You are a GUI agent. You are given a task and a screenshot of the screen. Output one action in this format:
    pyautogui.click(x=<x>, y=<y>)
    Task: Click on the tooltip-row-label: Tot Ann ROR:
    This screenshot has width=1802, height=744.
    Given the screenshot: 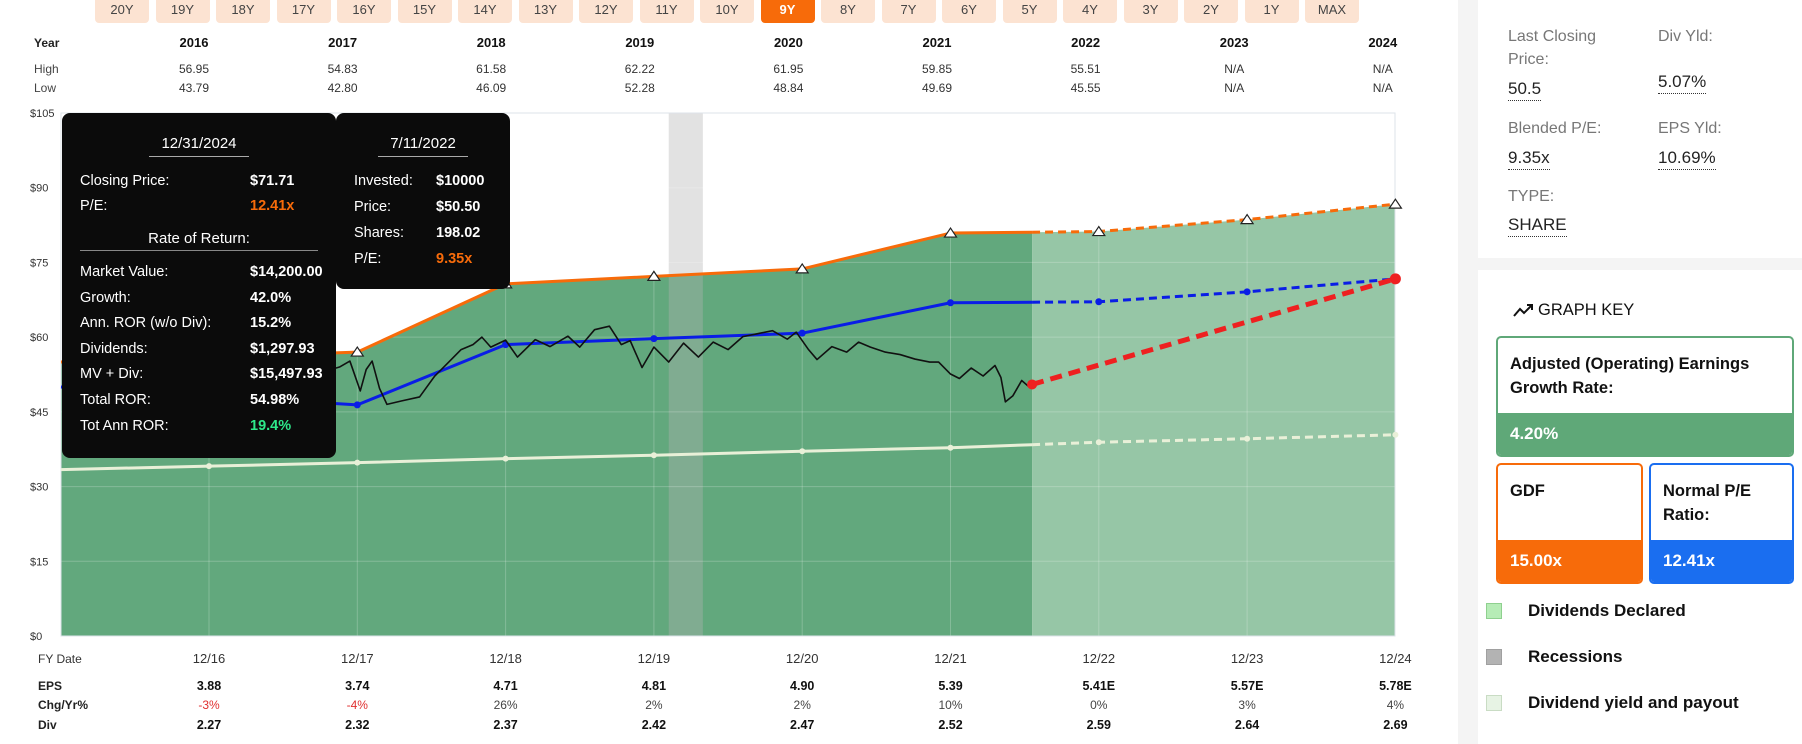 What is the action you would take?
    pyautogui.click(x=124, y=425)
    